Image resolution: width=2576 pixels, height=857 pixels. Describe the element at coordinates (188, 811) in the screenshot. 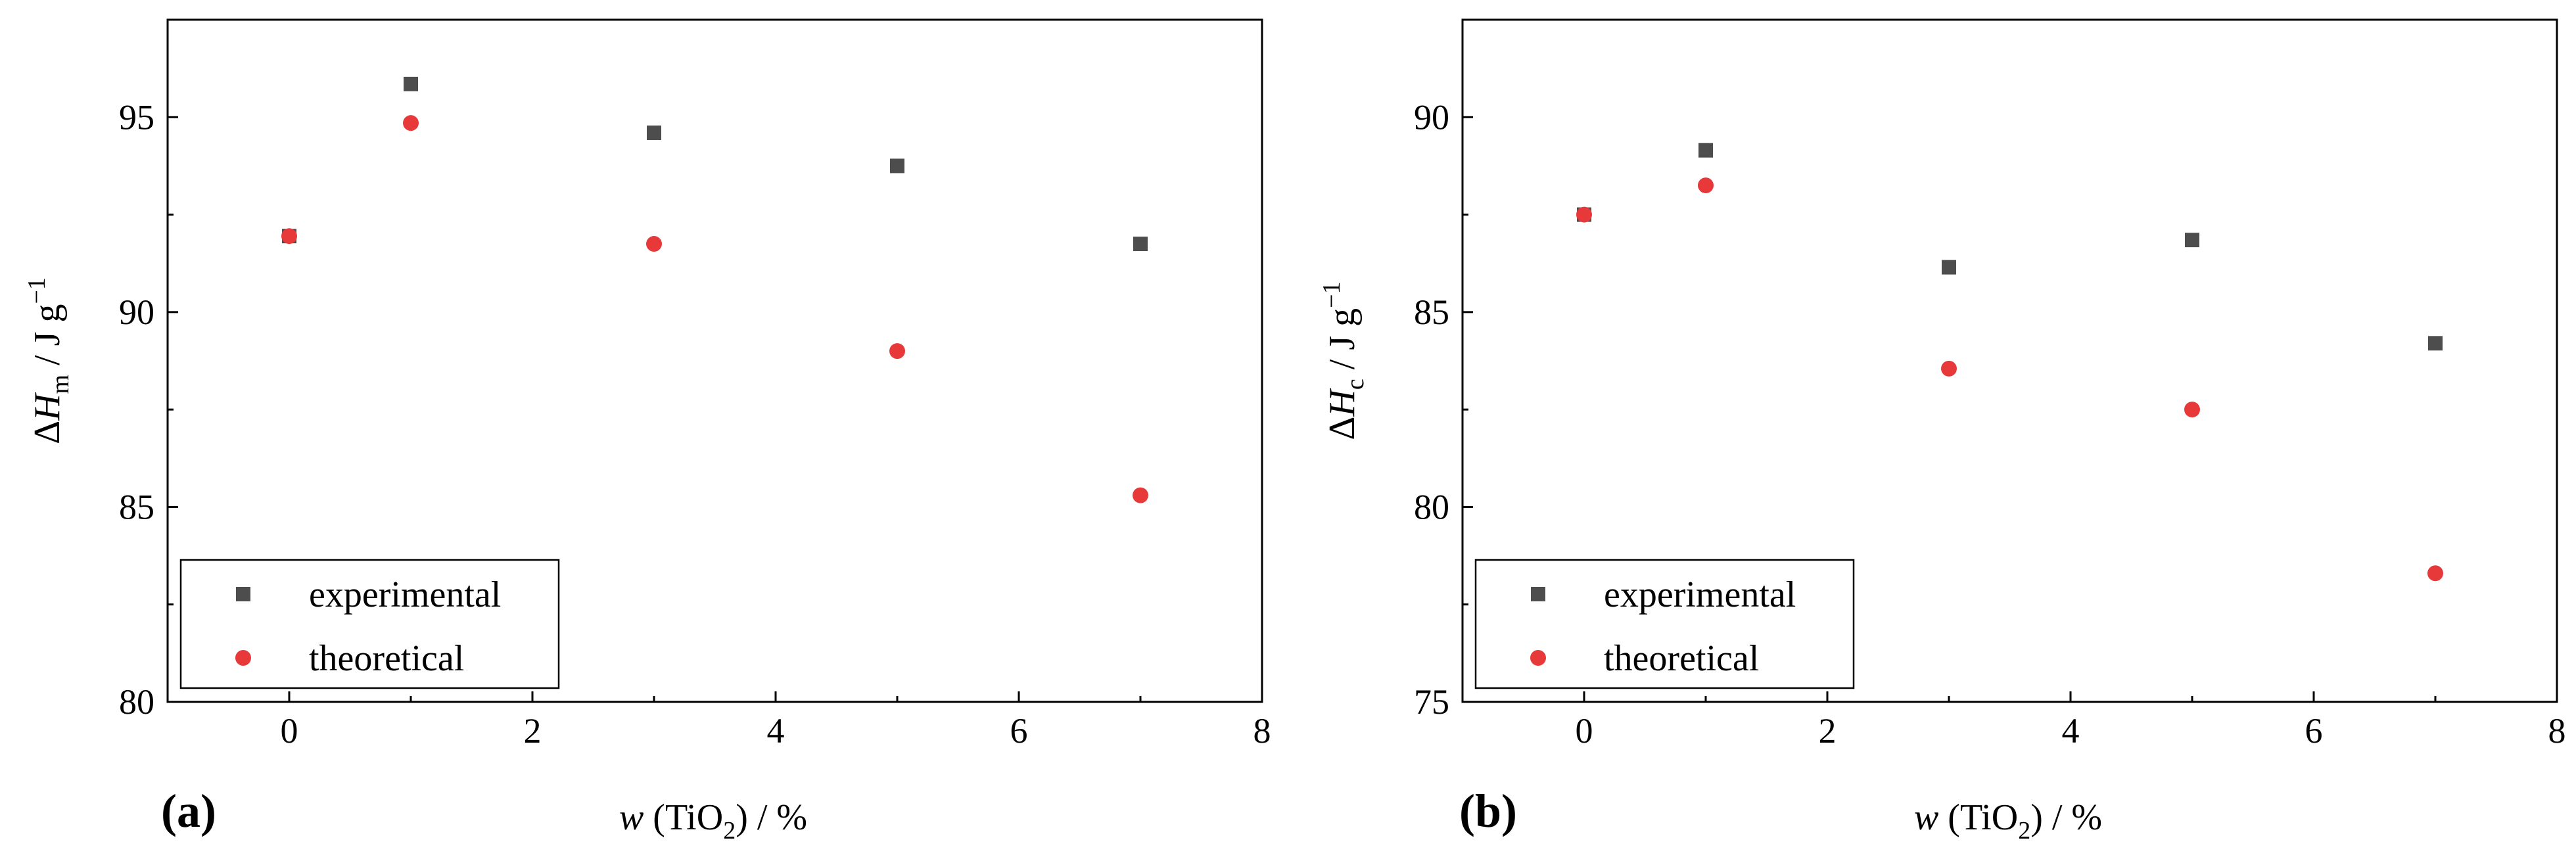

I see `panel-label: (a)` at that location.